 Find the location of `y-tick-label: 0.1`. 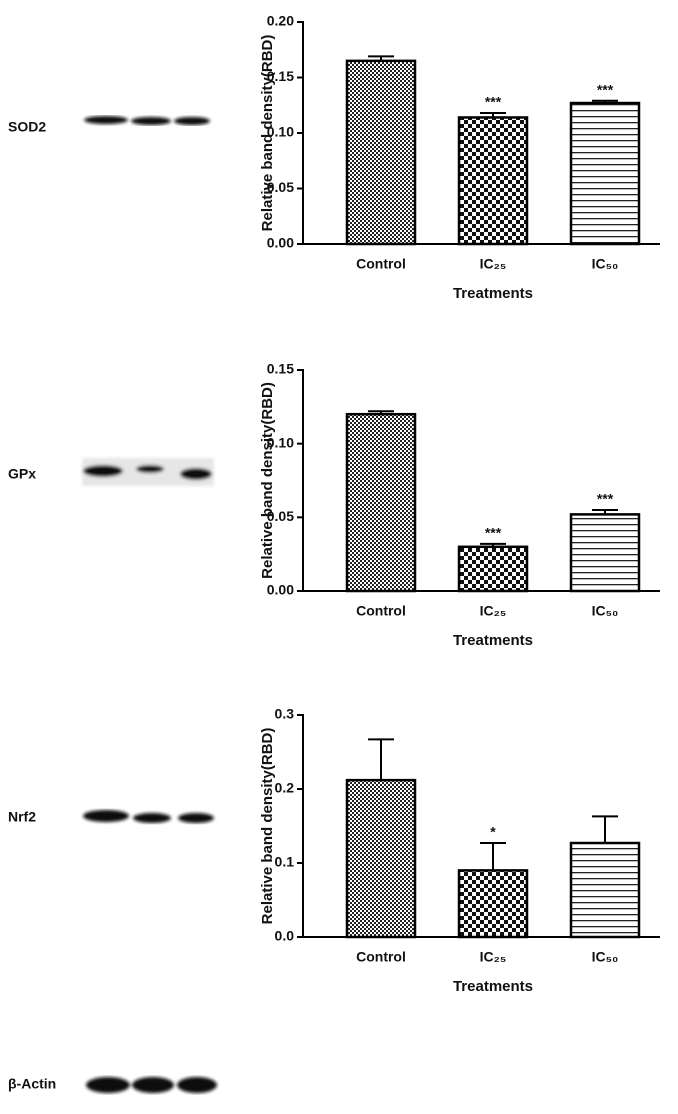

y-tick-label: 0.1 is located at coordinates (285, 862).